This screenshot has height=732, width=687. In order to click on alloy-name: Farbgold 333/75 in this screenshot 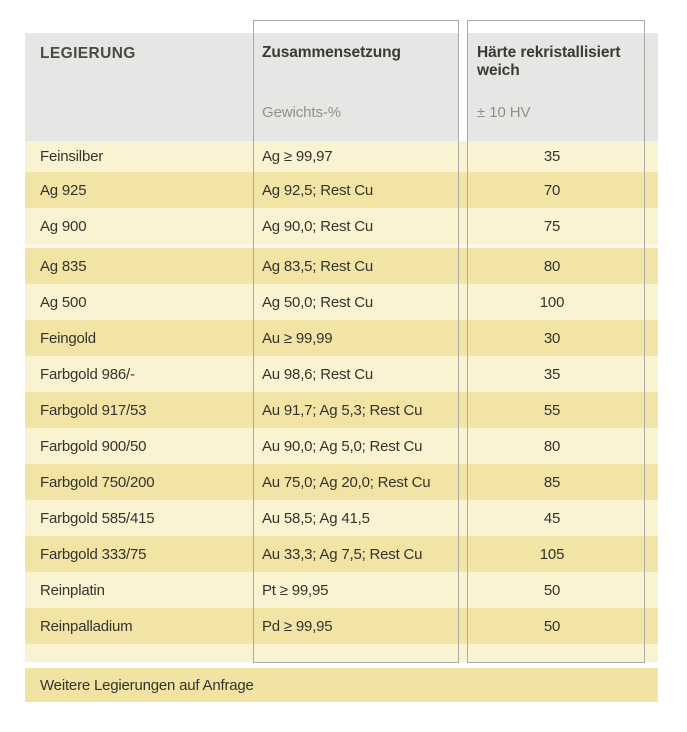, I will do `click(93, 554)`.